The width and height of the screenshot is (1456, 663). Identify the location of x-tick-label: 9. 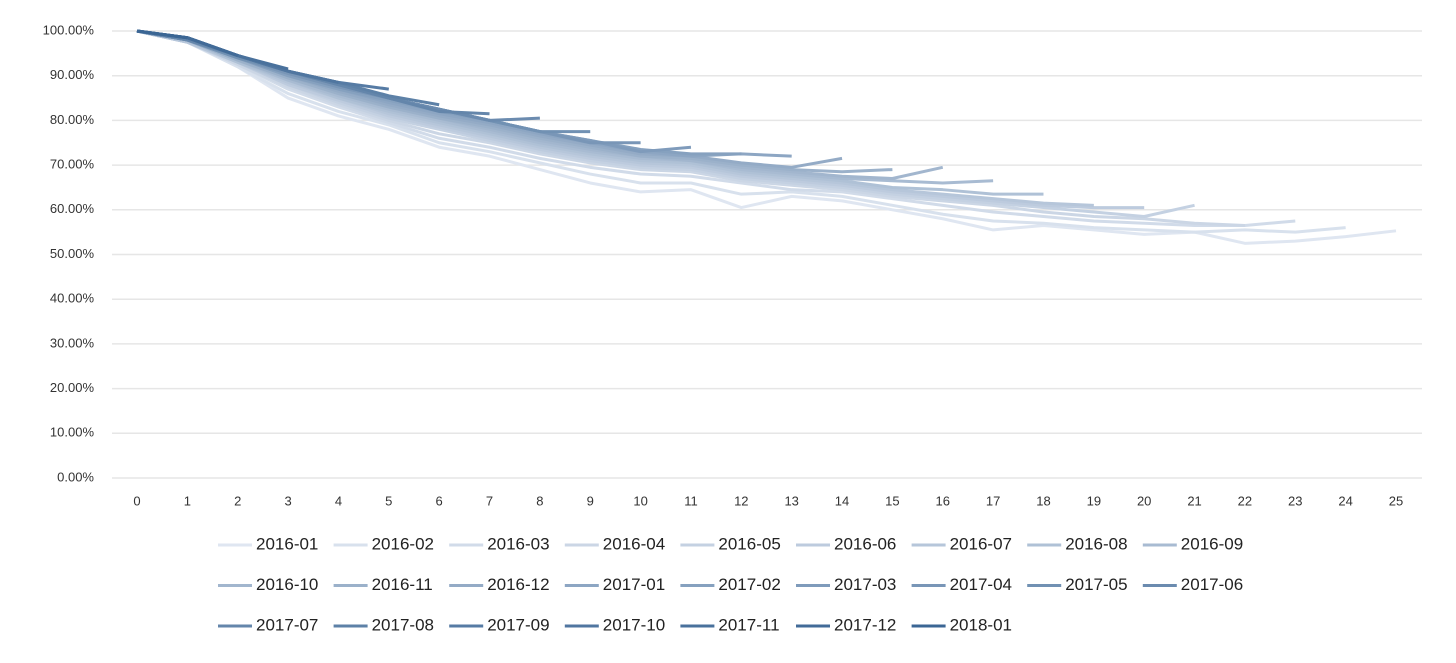
(590, 500).